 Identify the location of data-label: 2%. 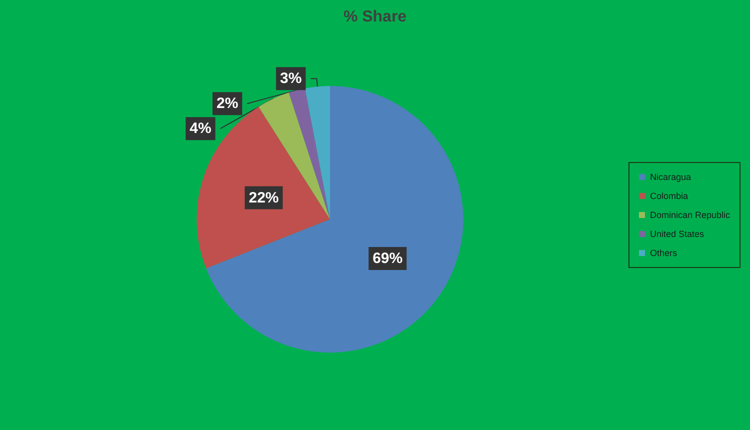
(227, 103).